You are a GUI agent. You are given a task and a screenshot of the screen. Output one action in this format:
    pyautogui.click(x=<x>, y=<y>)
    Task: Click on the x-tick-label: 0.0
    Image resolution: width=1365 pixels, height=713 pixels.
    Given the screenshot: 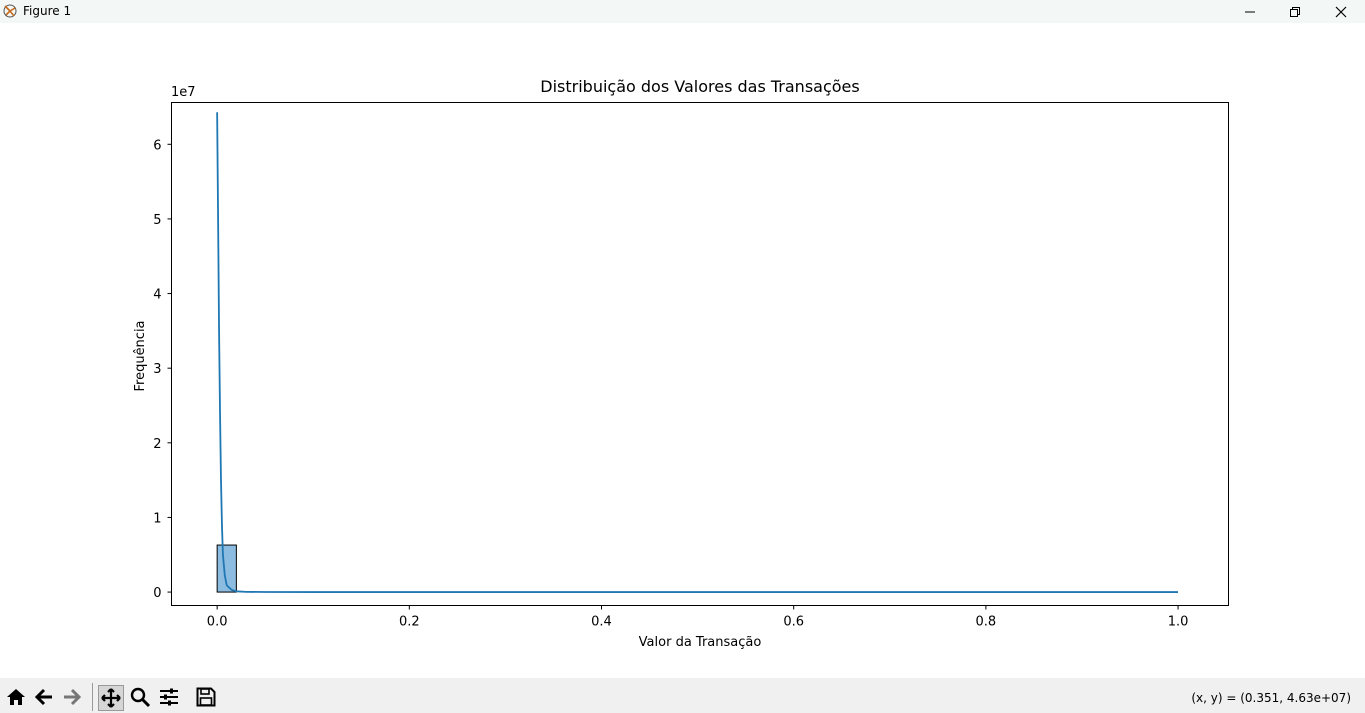 What is the action you would take?
    pyautogui.click(x=217, y=622)
    